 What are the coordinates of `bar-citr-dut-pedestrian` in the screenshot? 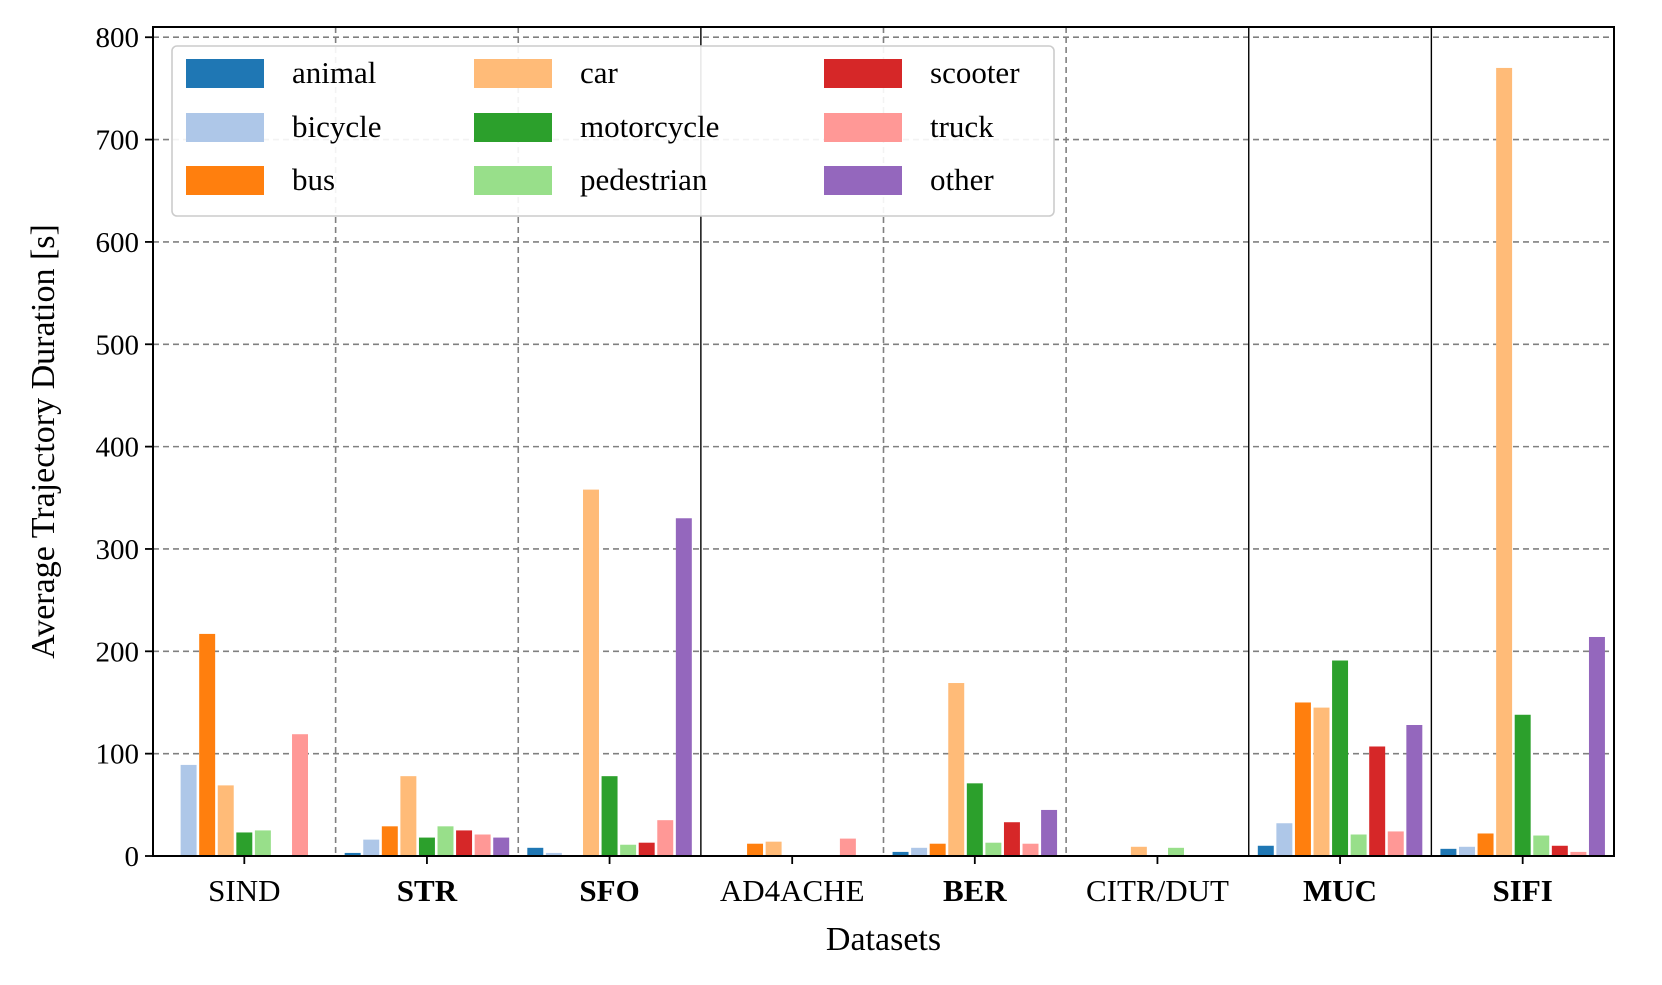 It's located at (1176, 851).